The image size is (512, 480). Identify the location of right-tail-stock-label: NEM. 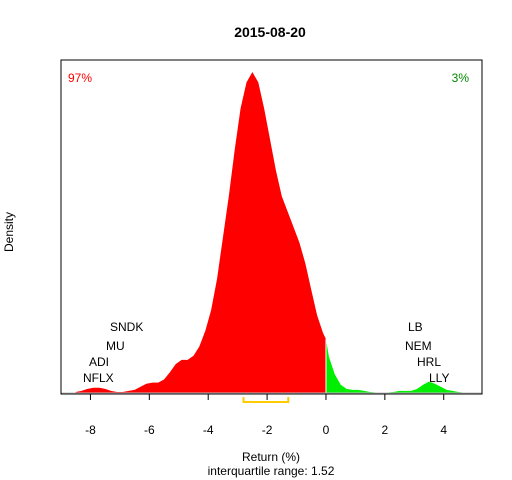
(418, 346).